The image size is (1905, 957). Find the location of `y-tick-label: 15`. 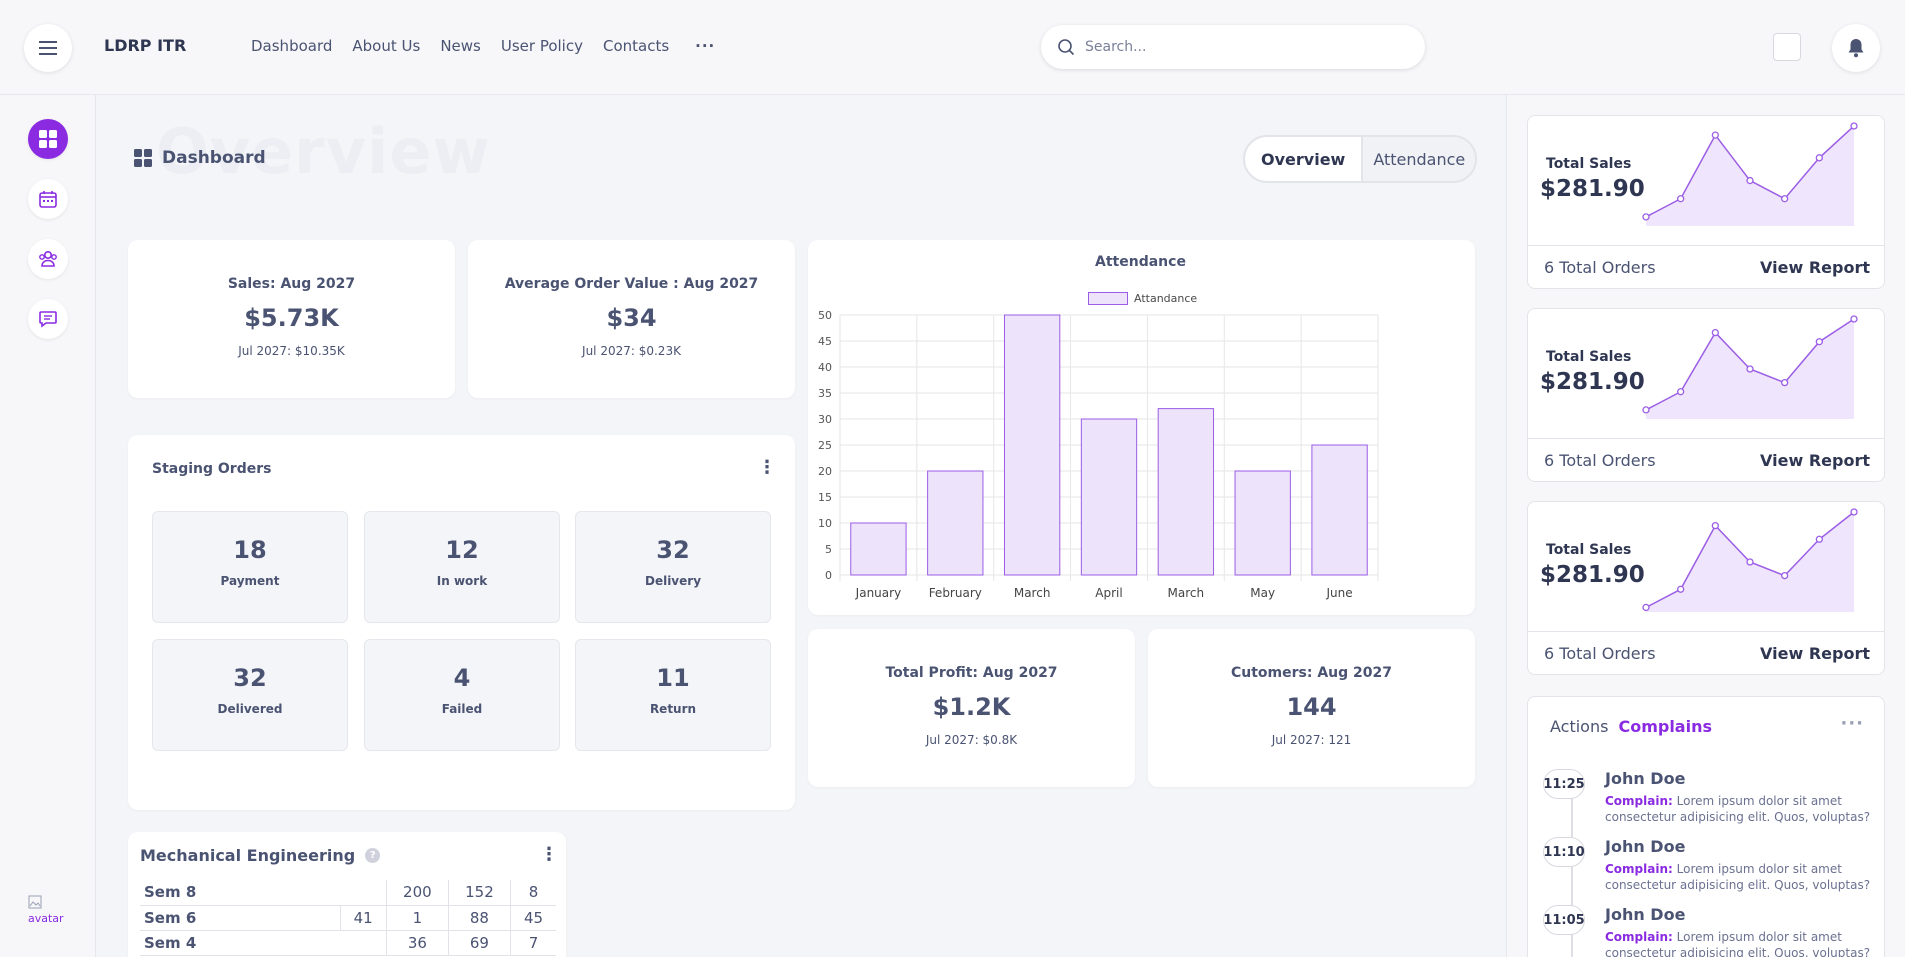

y-tick-label: 15 is located at coordinates (825, 497).